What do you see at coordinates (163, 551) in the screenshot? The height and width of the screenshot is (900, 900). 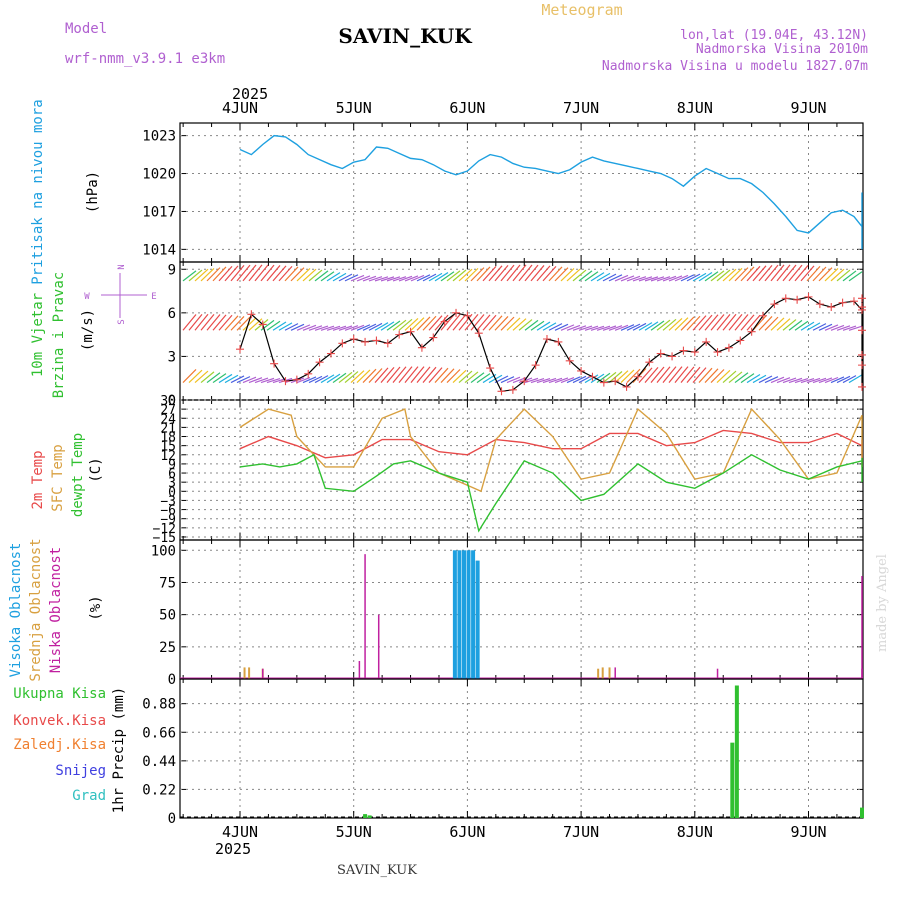 I see `y-tick-label: 100` at bounding box center [163, 551].